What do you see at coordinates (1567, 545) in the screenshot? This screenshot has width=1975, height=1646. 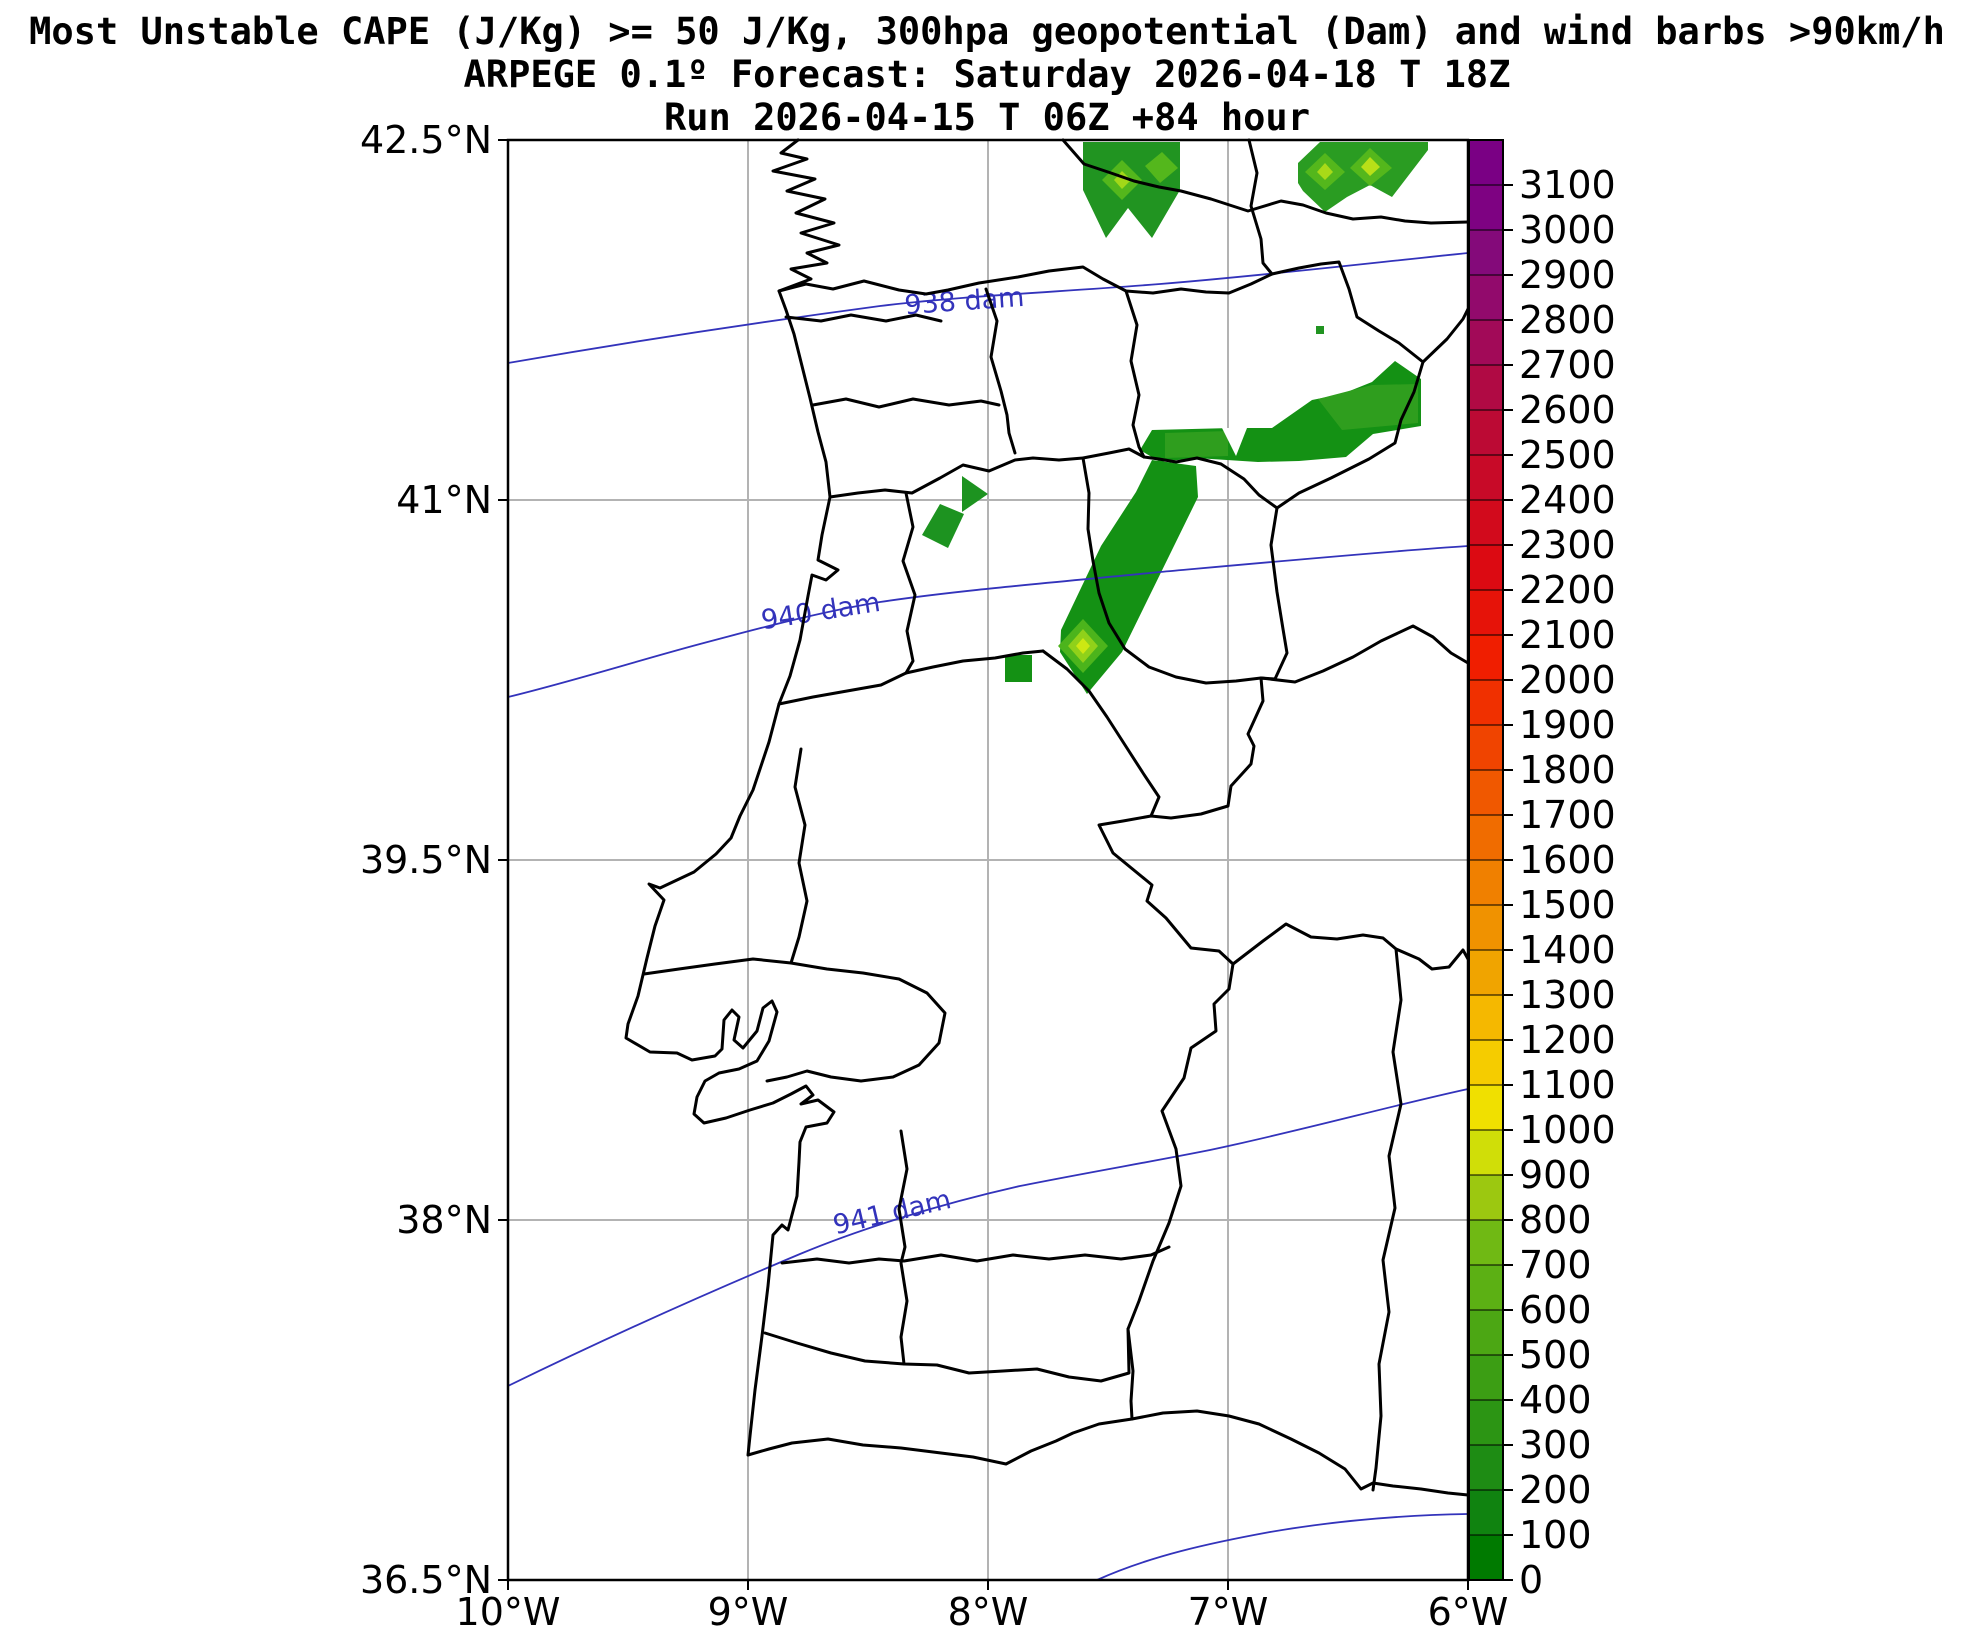 I see `colorbar-tick-label: 2300` at bounding box center [1567, 545].